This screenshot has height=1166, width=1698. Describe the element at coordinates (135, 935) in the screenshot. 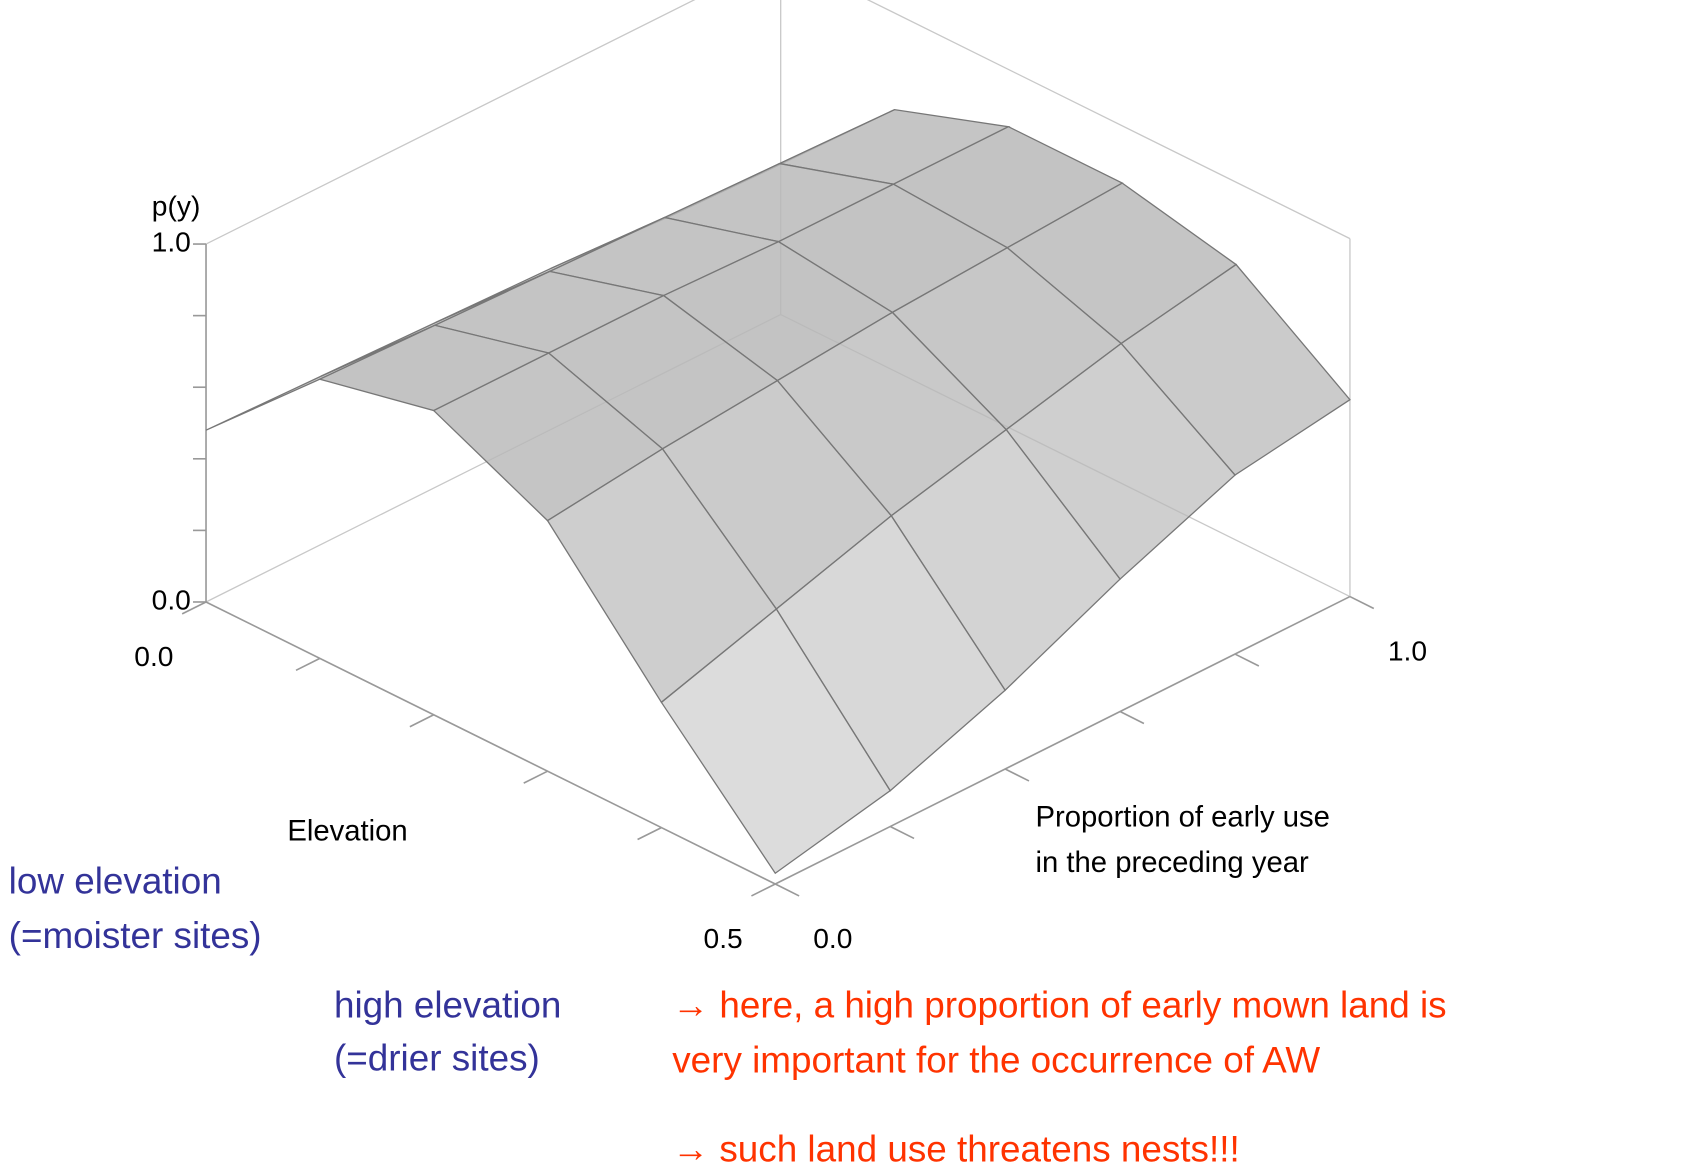

I see `annotation: (=moister sites)` at that location.